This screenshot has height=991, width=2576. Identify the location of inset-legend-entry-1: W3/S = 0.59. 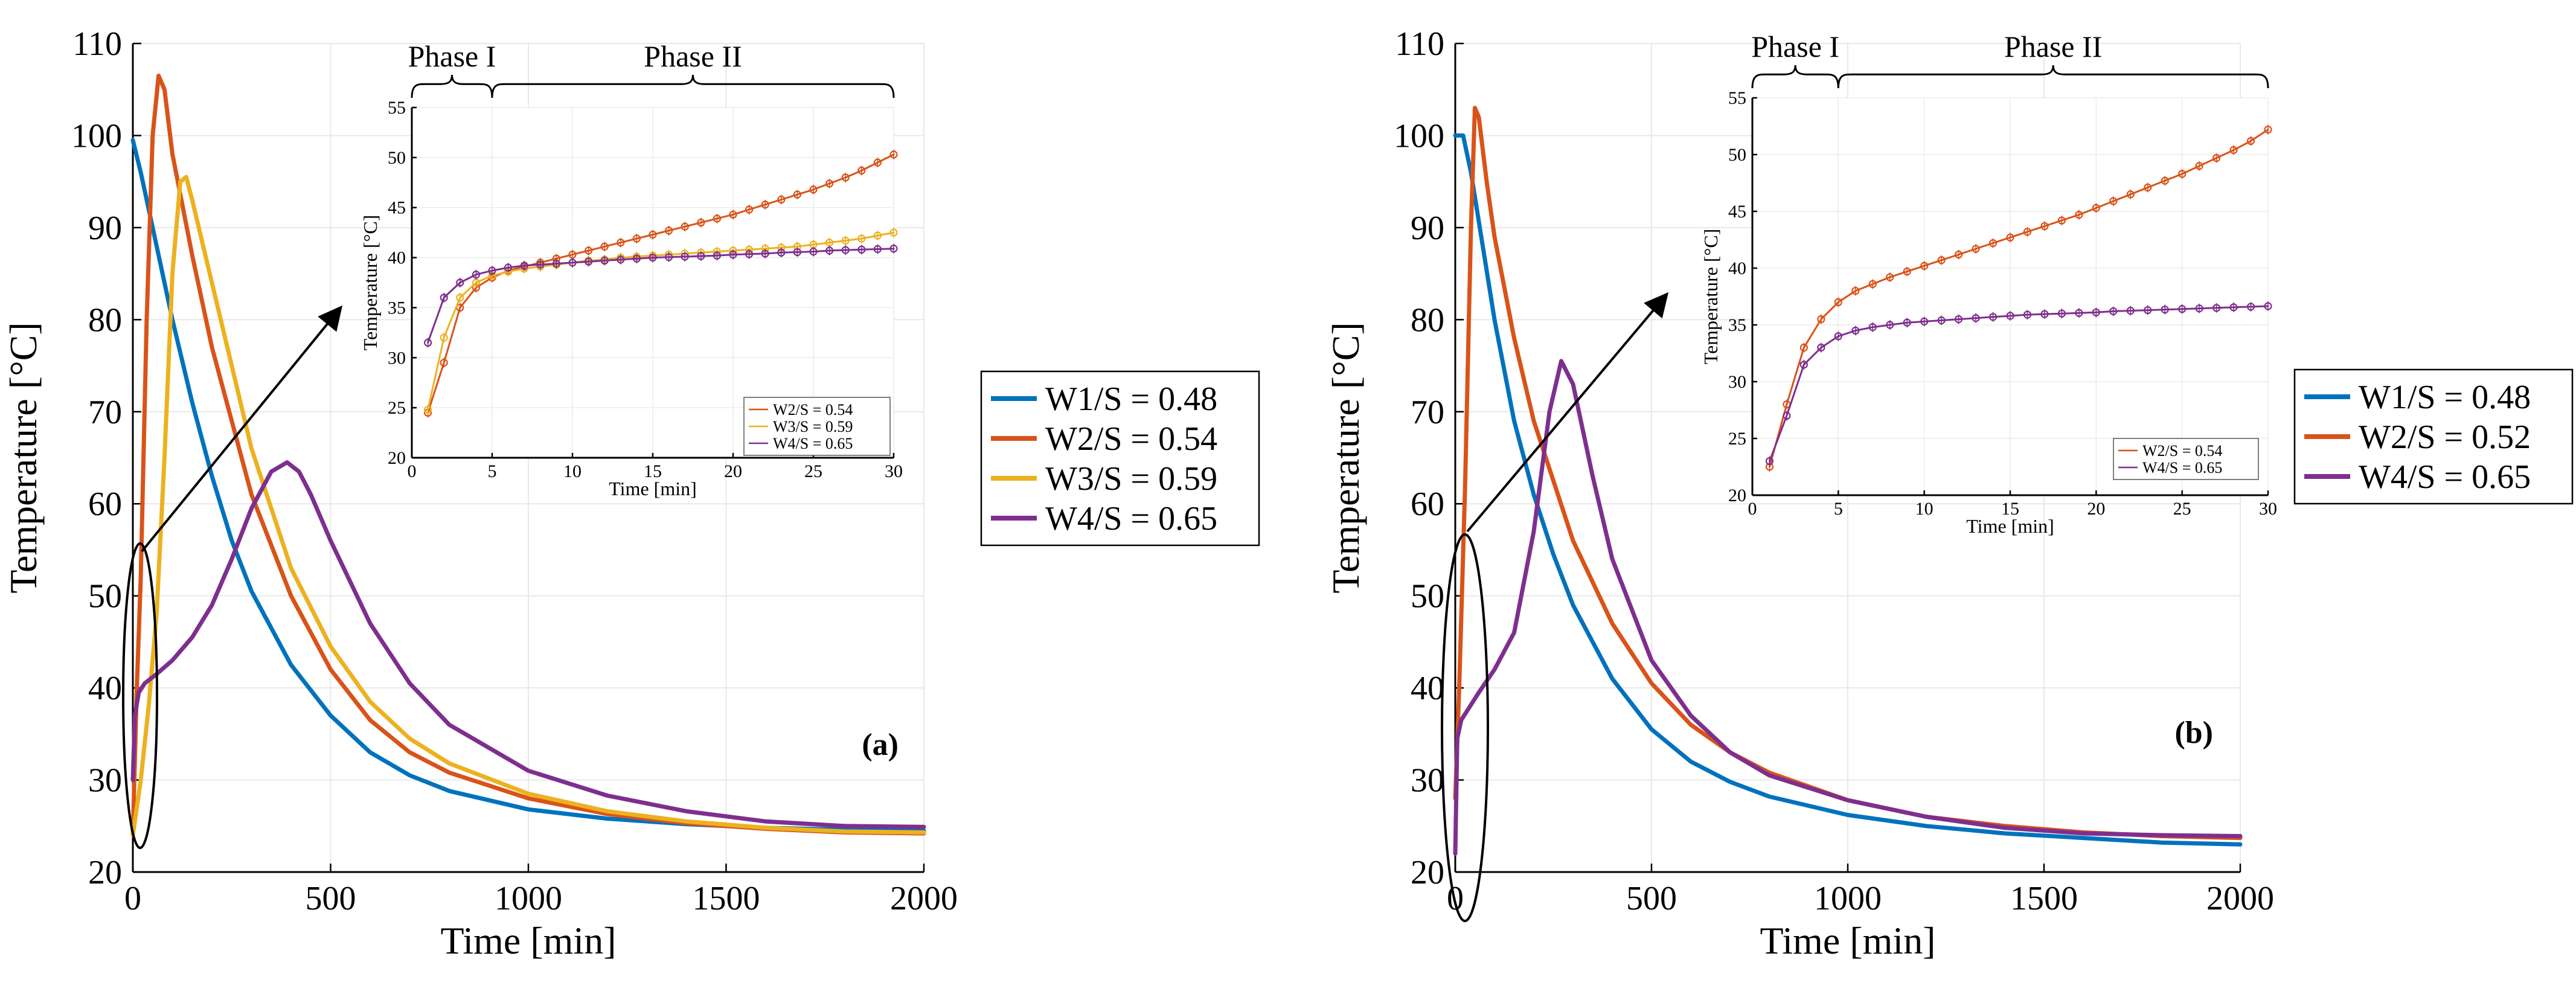
(813, 426).